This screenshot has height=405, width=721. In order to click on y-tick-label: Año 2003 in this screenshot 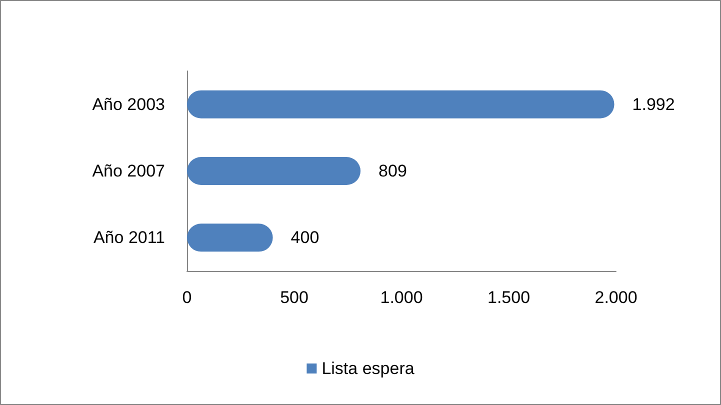, I will do `click(128, 104)`.